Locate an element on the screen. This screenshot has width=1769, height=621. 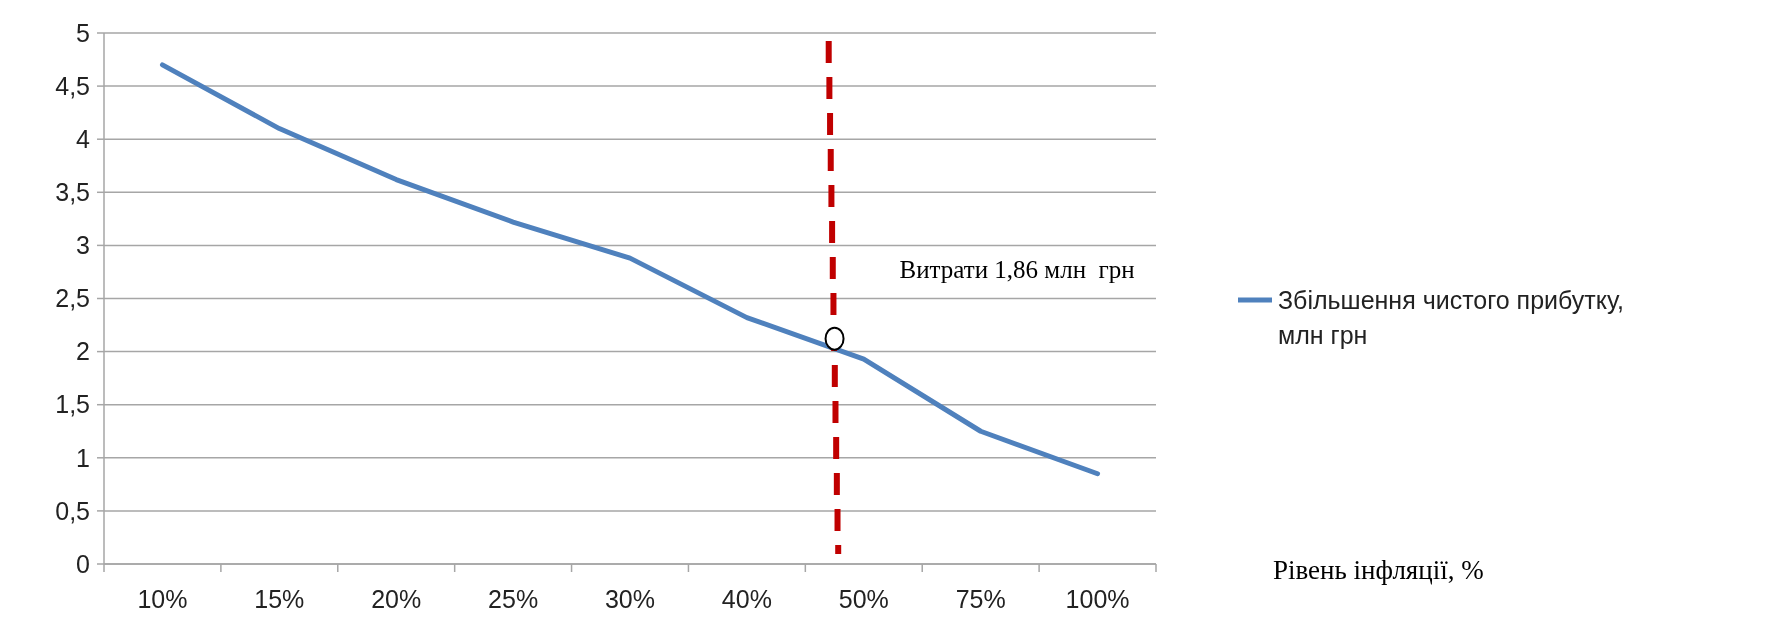
x-tick-label: 40% is located at coordinates (746, 599).